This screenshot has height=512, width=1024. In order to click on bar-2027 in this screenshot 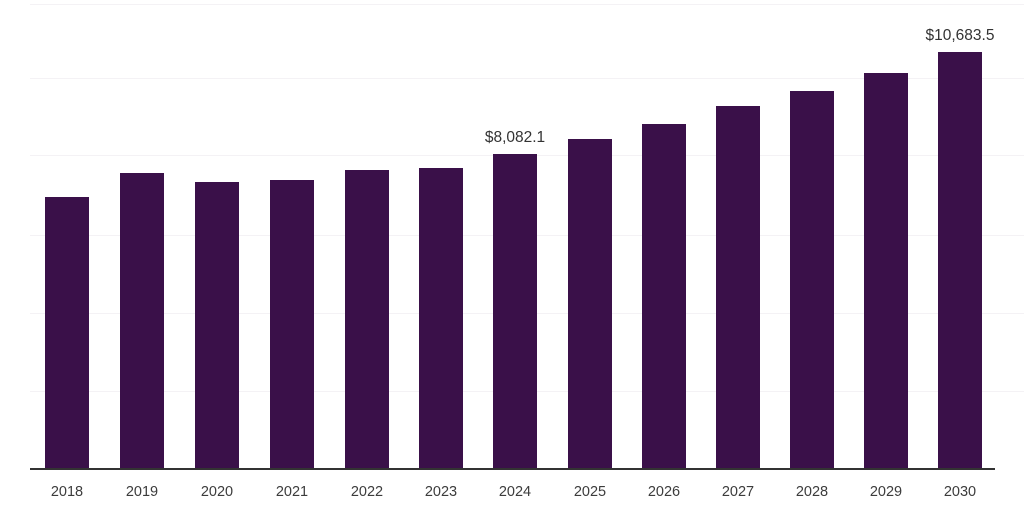, I will do `click(738, 287)`.